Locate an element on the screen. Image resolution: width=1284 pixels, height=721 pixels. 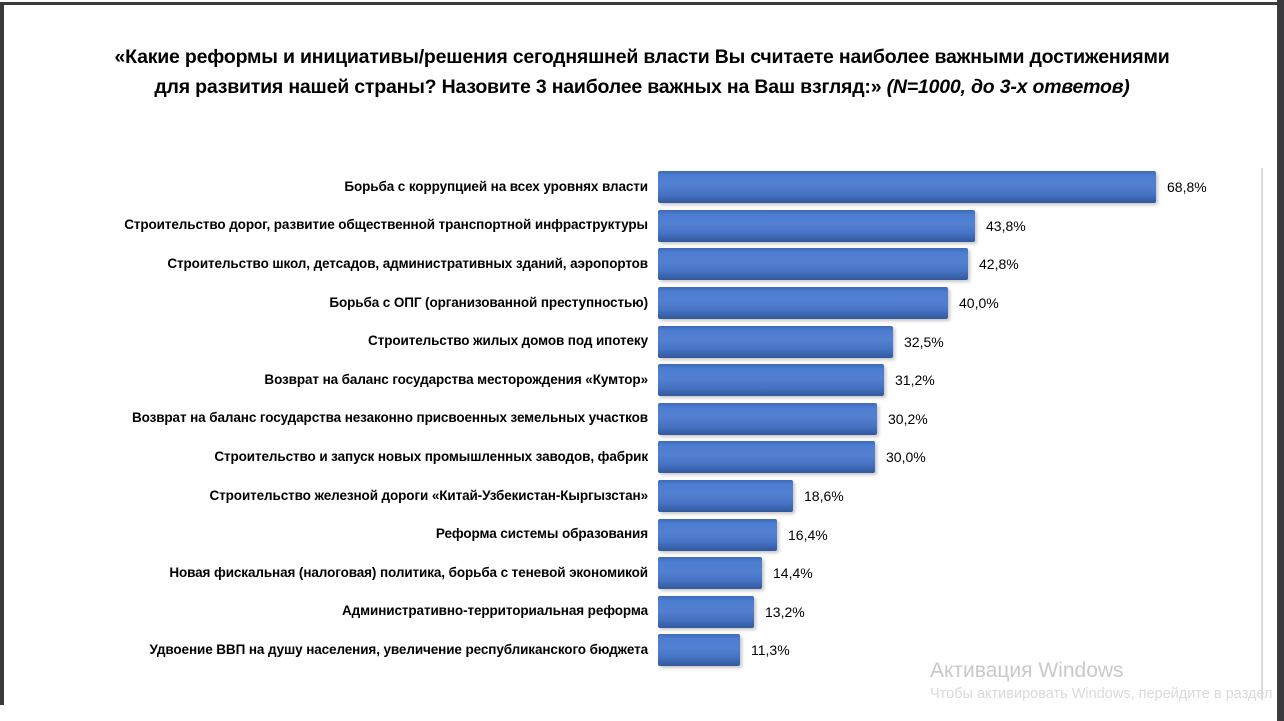
value-label: 13,2% is located at coordinates (785, 611).